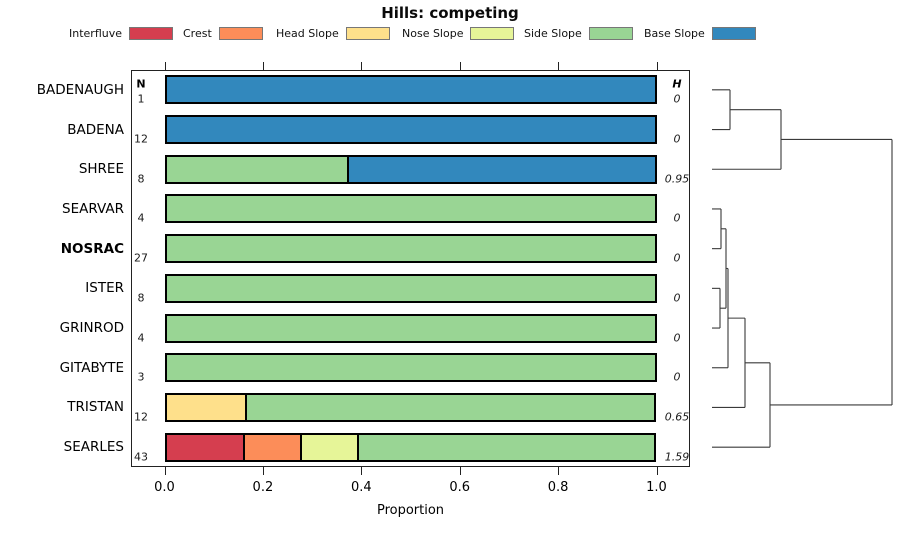 The height and width of the screenshot is (540, 900). I want to click on legend-item: Interfluve, so click(121, 33).